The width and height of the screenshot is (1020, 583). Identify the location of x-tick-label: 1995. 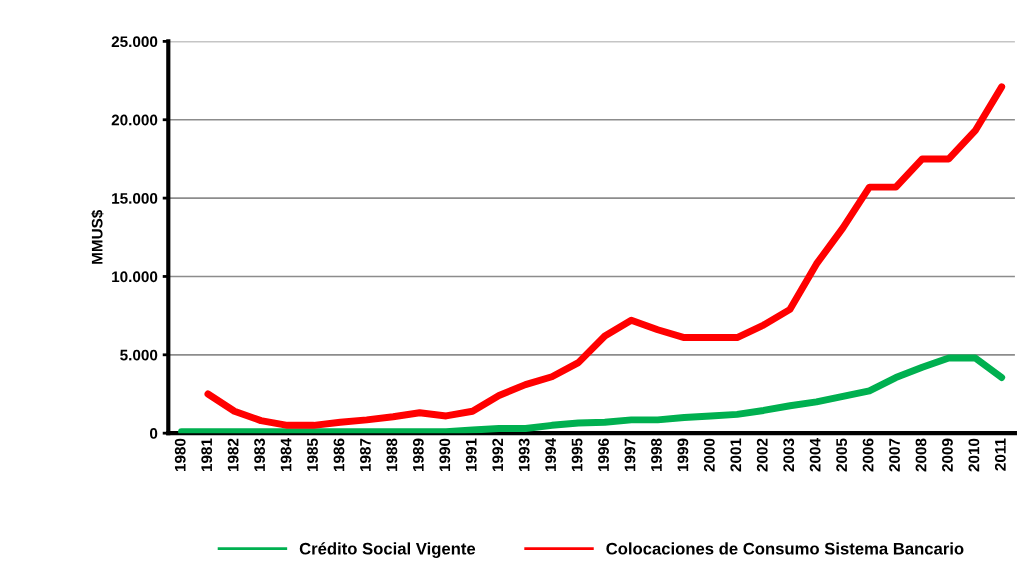
(577, 455).